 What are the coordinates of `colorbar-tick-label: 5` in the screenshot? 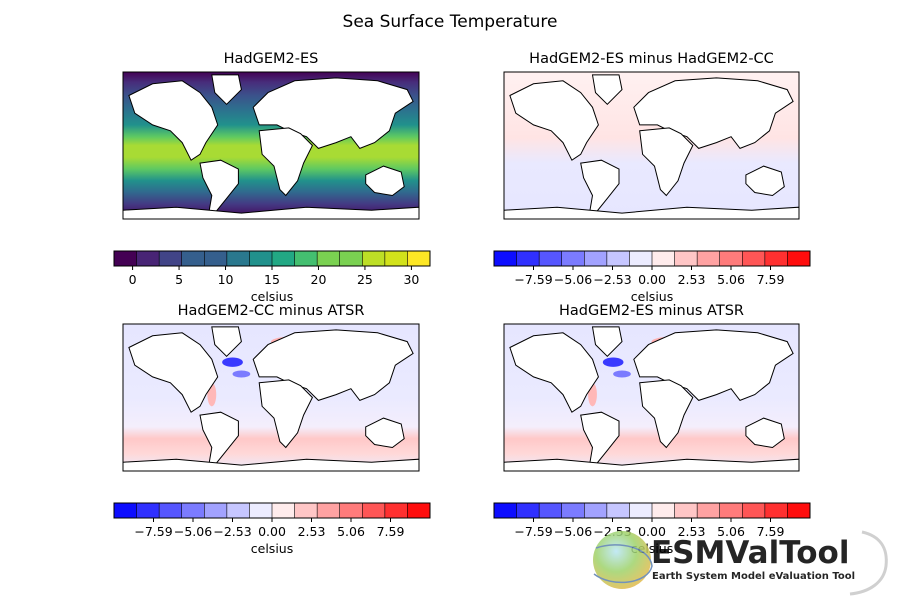 It's located at (179, 279).